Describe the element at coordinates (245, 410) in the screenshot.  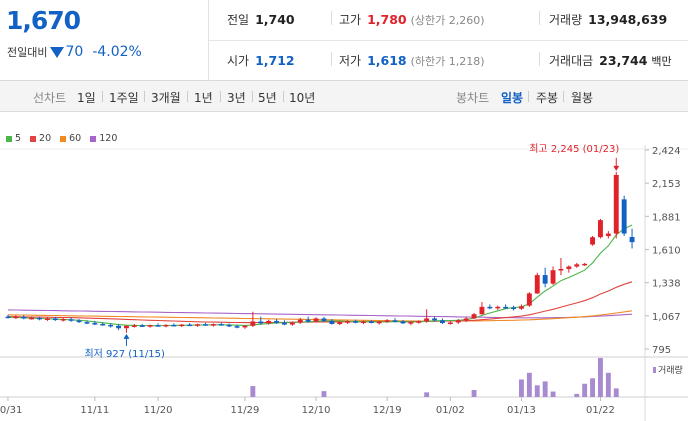
I see `x-tick-label: 11/29` at that location.